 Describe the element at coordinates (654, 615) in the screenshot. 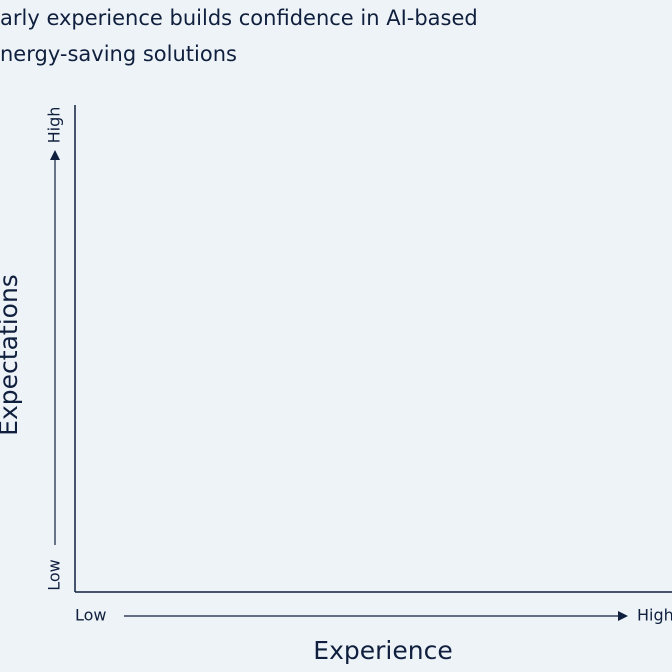

I see `x-high-label: High` at that location.